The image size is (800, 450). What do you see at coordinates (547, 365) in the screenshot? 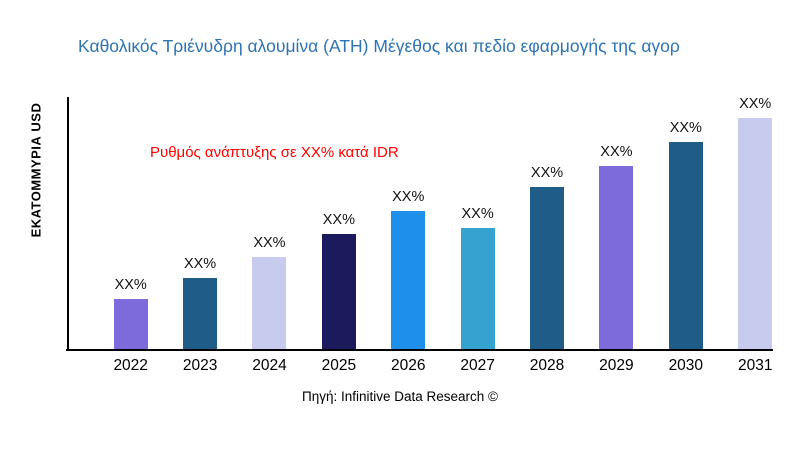
I see `x-tick-label: 2028` at bounding box center [547, 365].